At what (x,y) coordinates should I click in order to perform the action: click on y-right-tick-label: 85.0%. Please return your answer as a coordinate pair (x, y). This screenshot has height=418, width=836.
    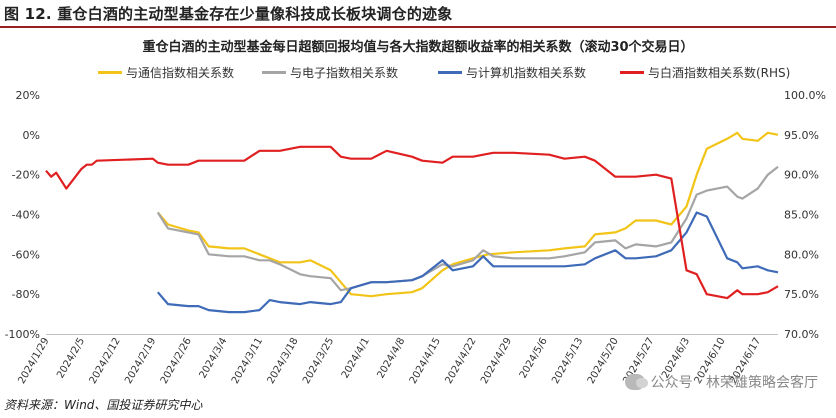
    Looking at the image, I should click on (801, 215).